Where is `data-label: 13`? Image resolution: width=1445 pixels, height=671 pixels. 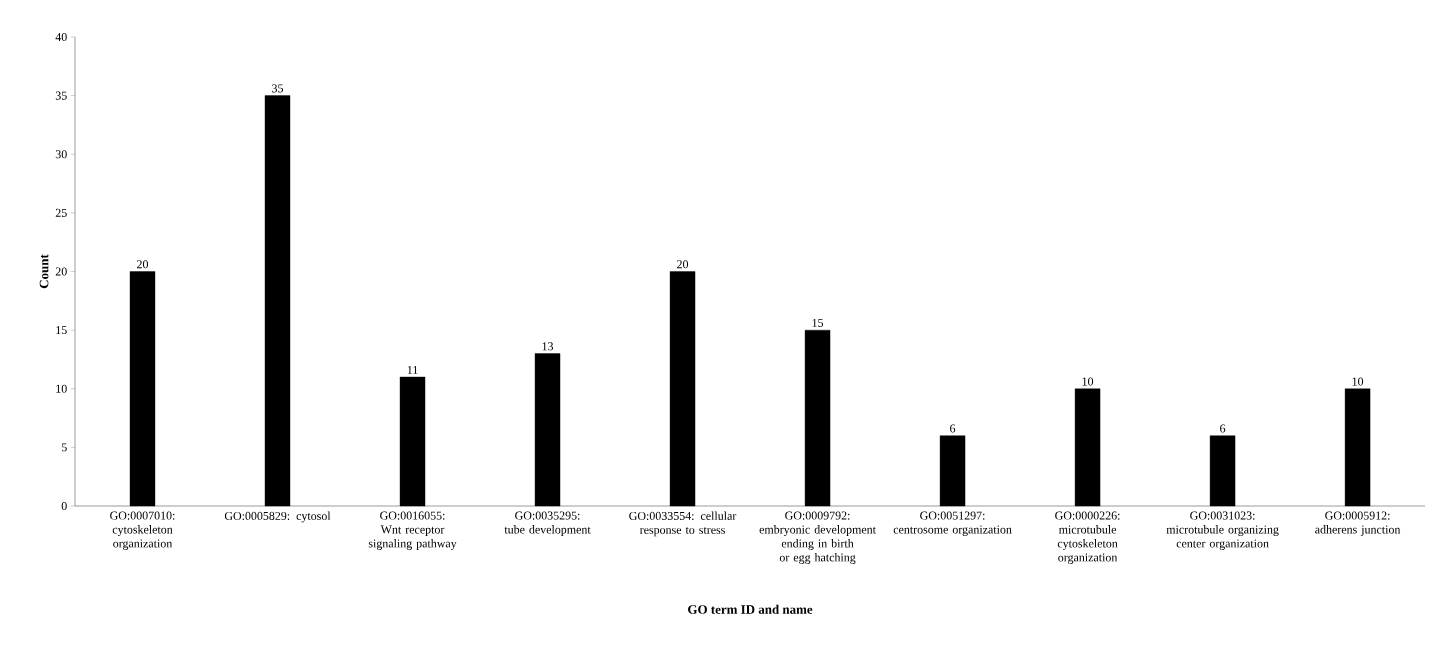
data-label: 13 is located at coordinates (548, 346).